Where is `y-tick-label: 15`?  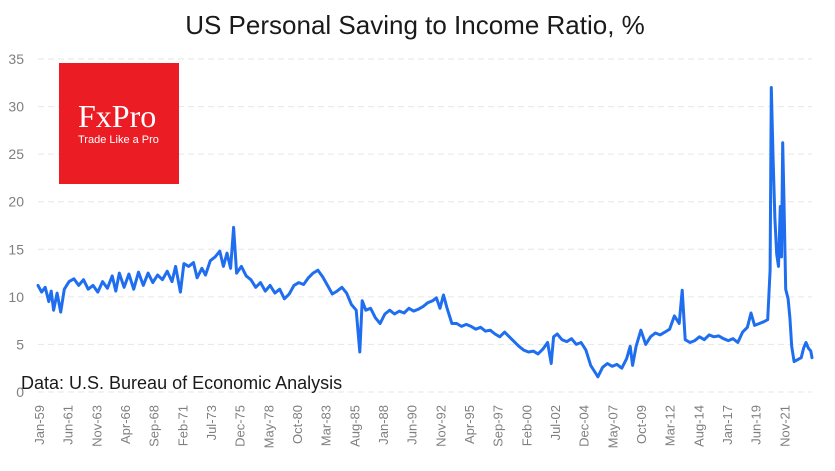
y-tick-label: 15 is located at coordinates (16, 249).